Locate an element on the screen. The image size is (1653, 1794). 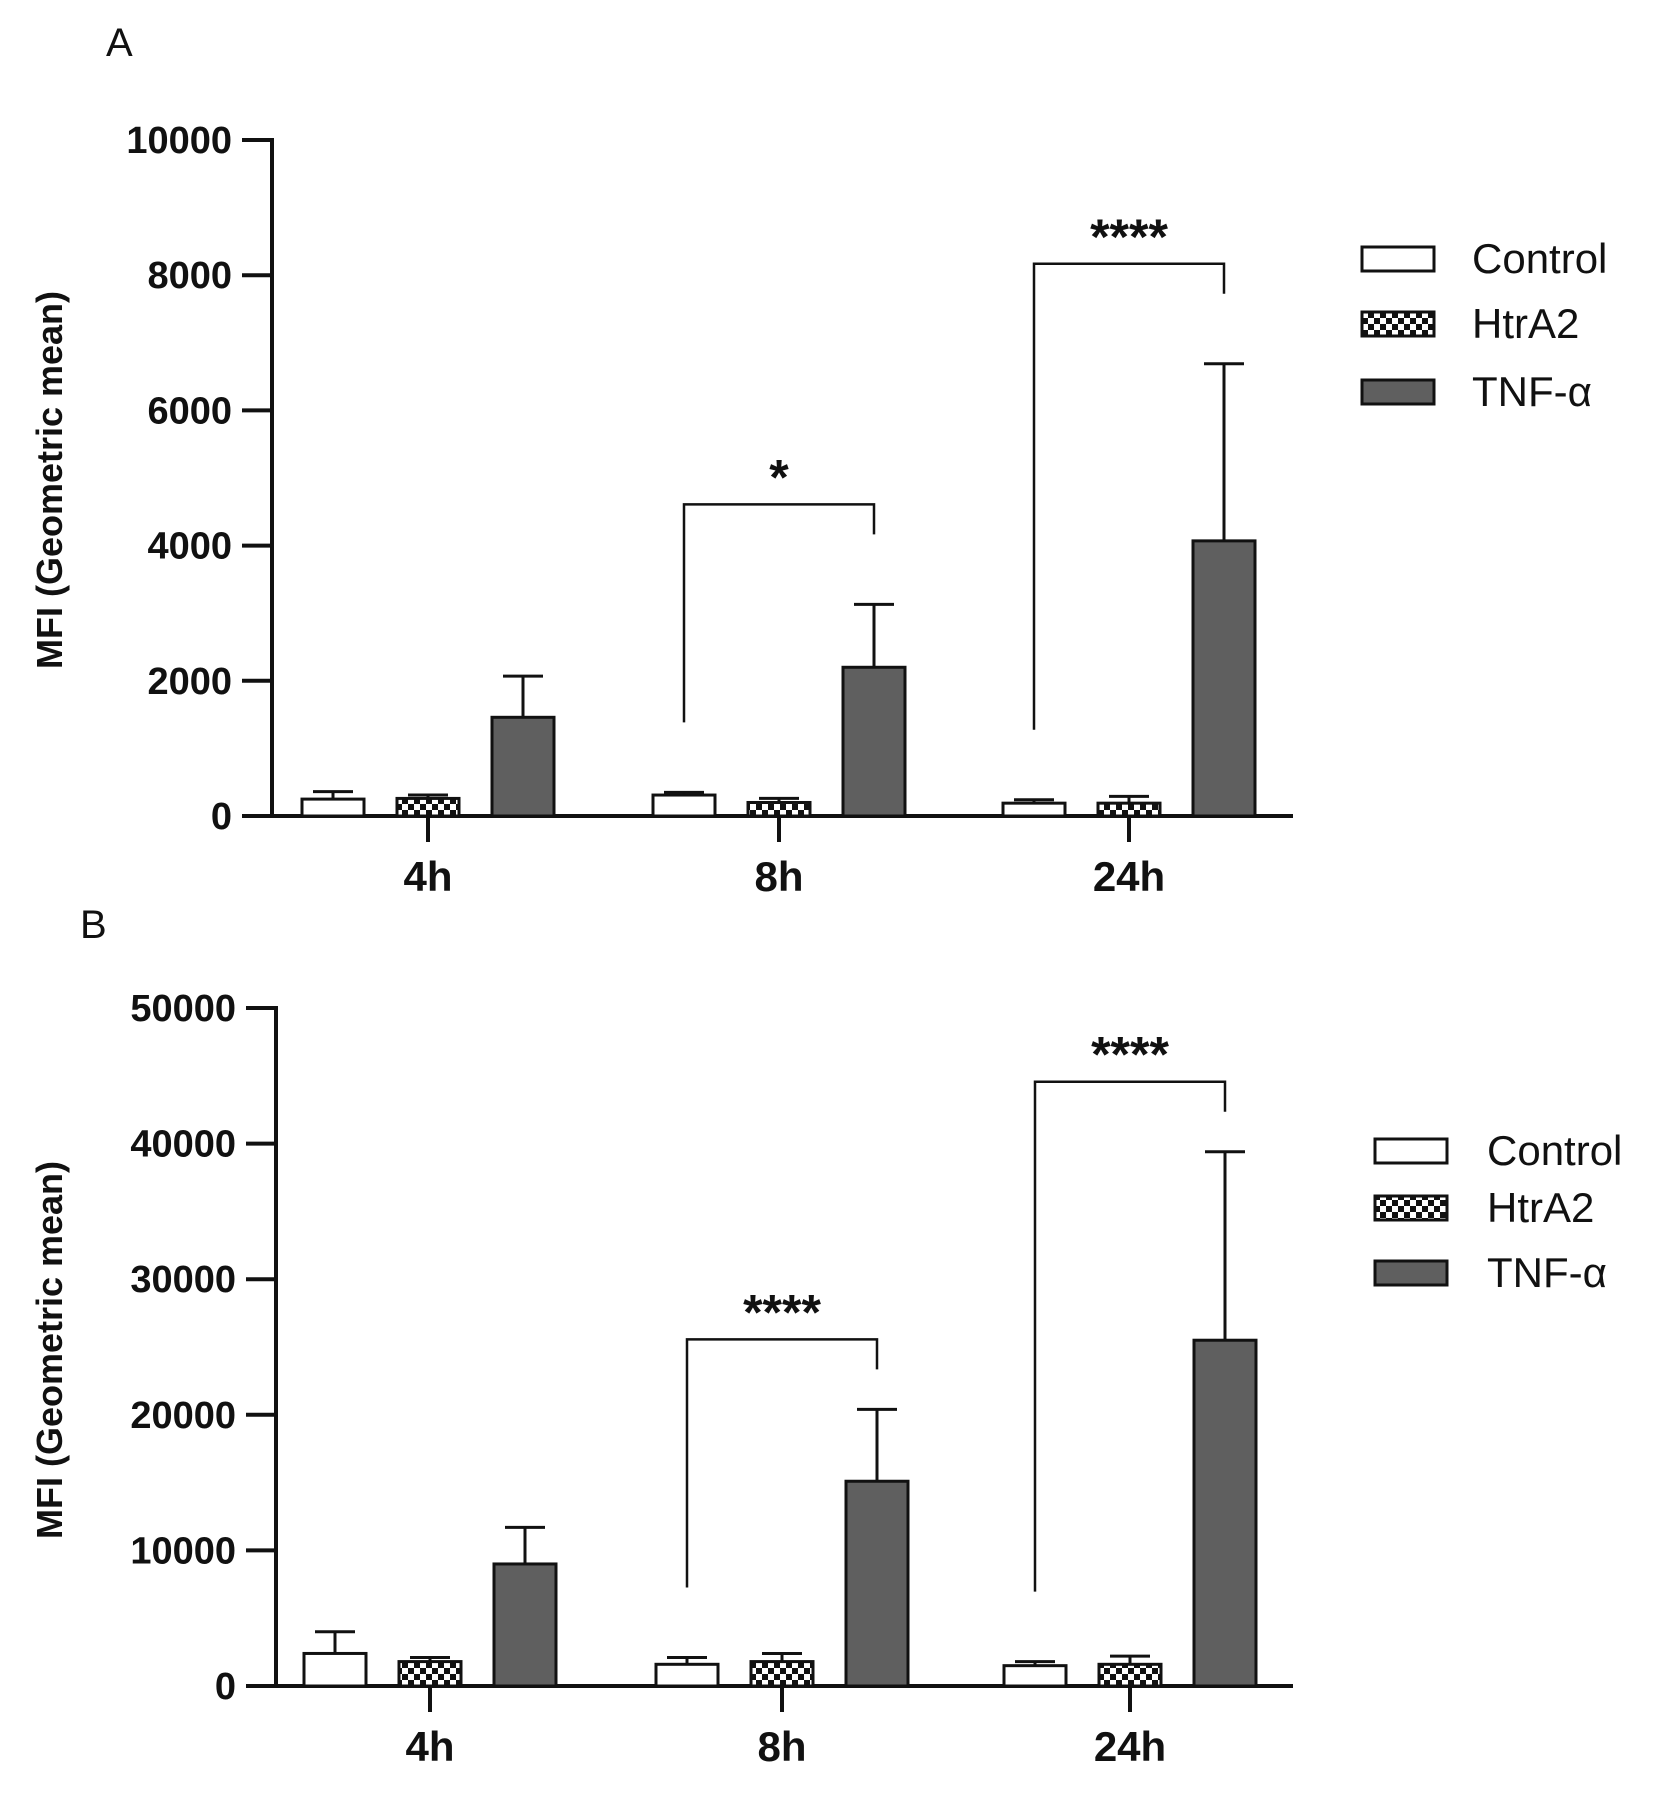
panel-a-y-tick-label: 8000 is located at coordinates (189, 276).